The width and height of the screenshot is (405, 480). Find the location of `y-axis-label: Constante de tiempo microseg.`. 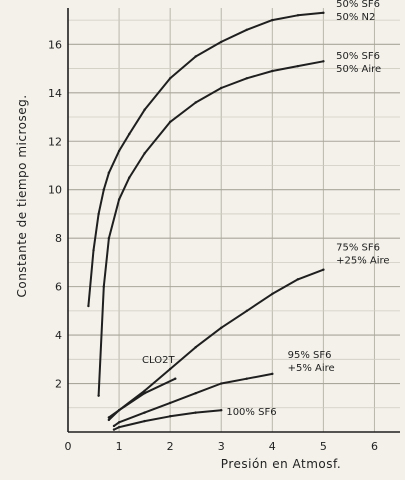

y-axis-label: Constante de tiempo microseg. is located at coordinates (22, 195).